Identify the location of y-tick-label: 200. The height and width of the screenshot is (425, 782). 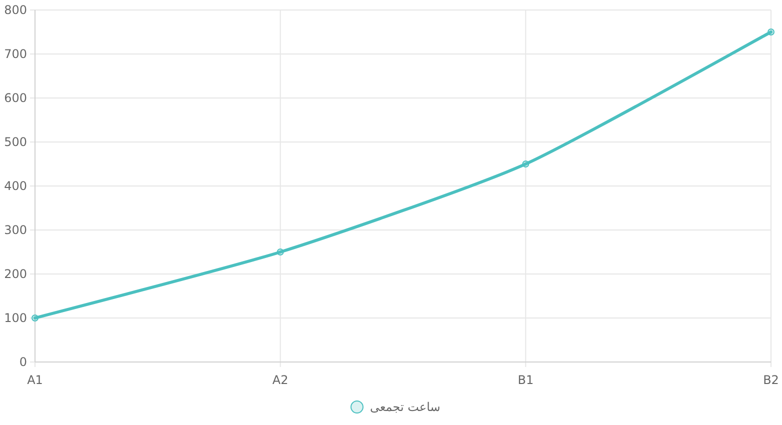
(15, 274).